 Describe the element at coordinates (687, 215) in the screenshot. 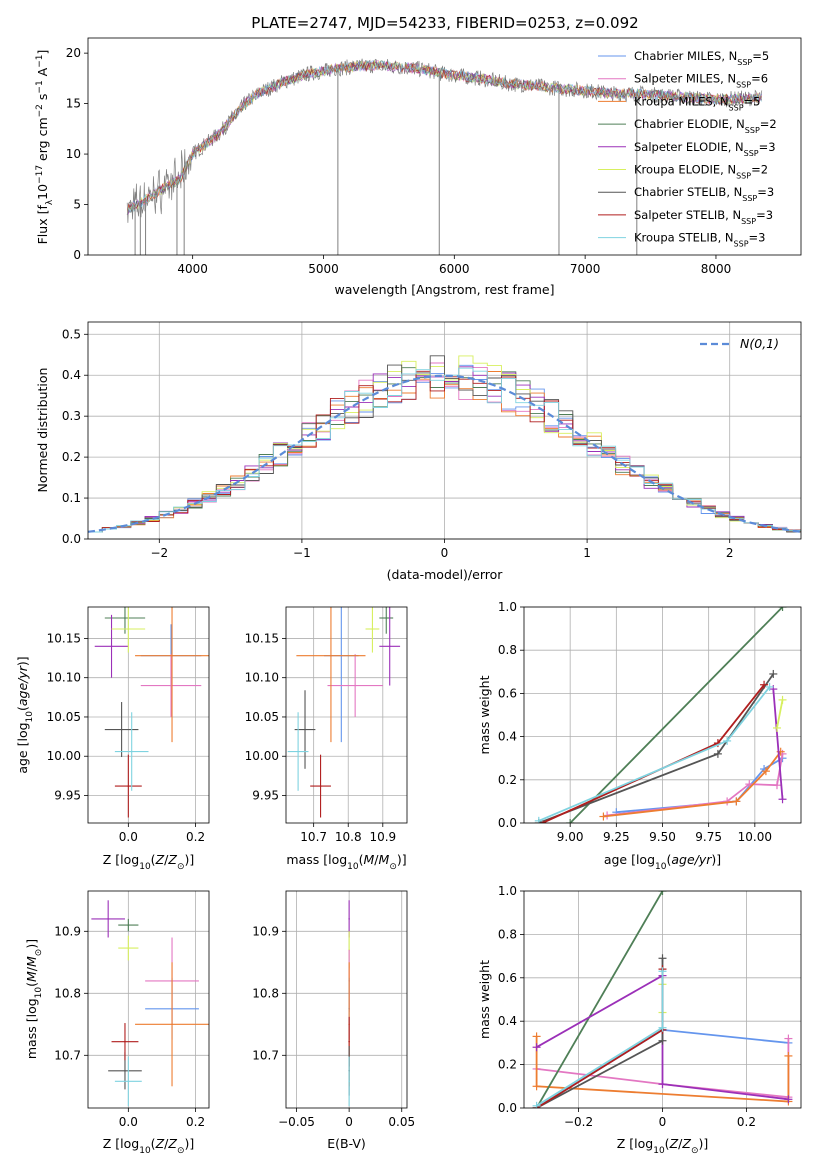

I see `legend-name: Salpeter STELIB, N` at that location.